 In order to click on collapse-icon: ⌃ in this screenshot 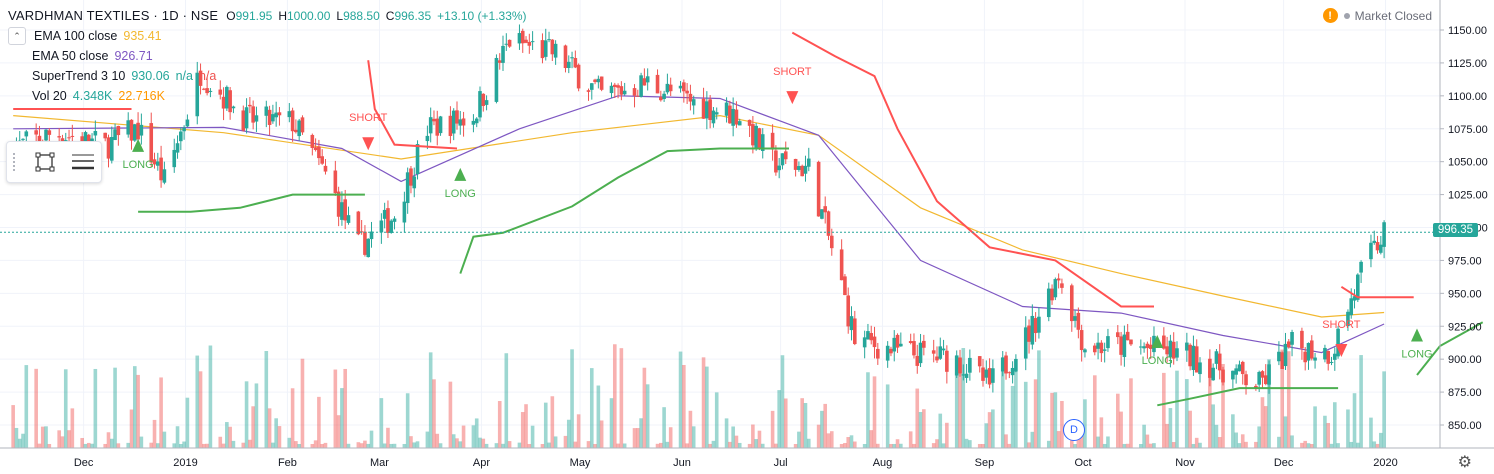, I will do `click(17, 36)`.